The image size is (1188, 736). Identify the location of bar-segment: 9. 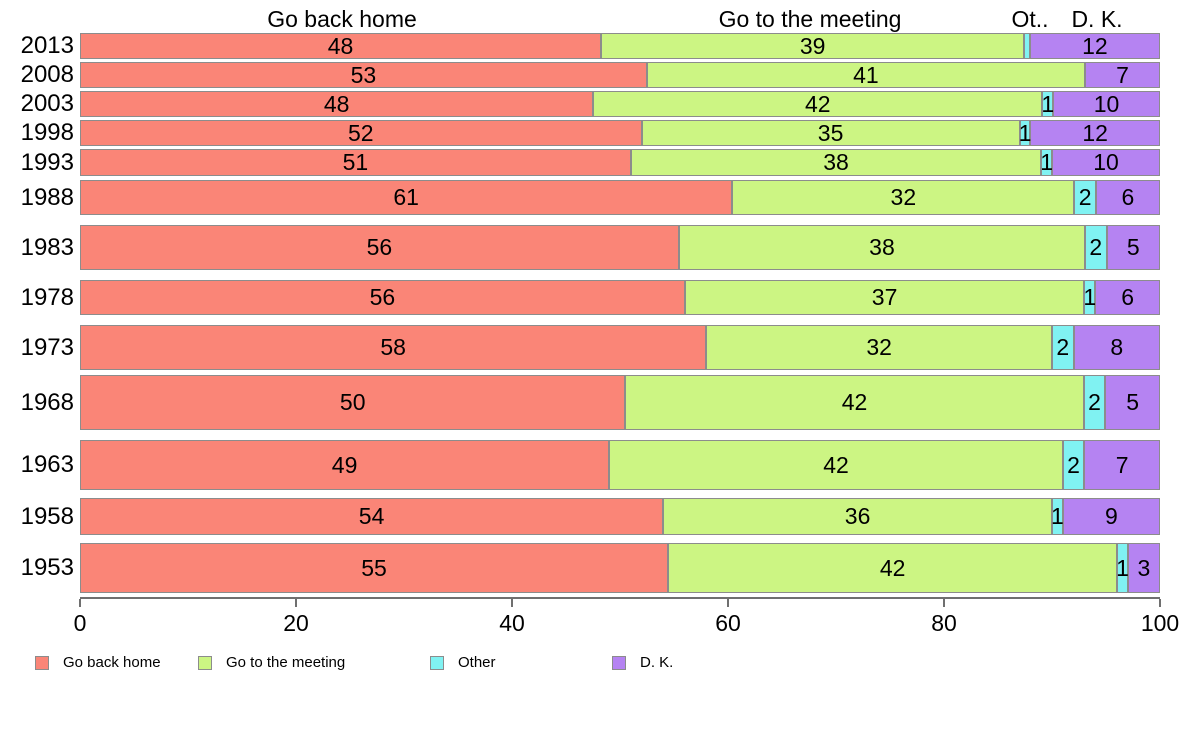
(1111, 516).